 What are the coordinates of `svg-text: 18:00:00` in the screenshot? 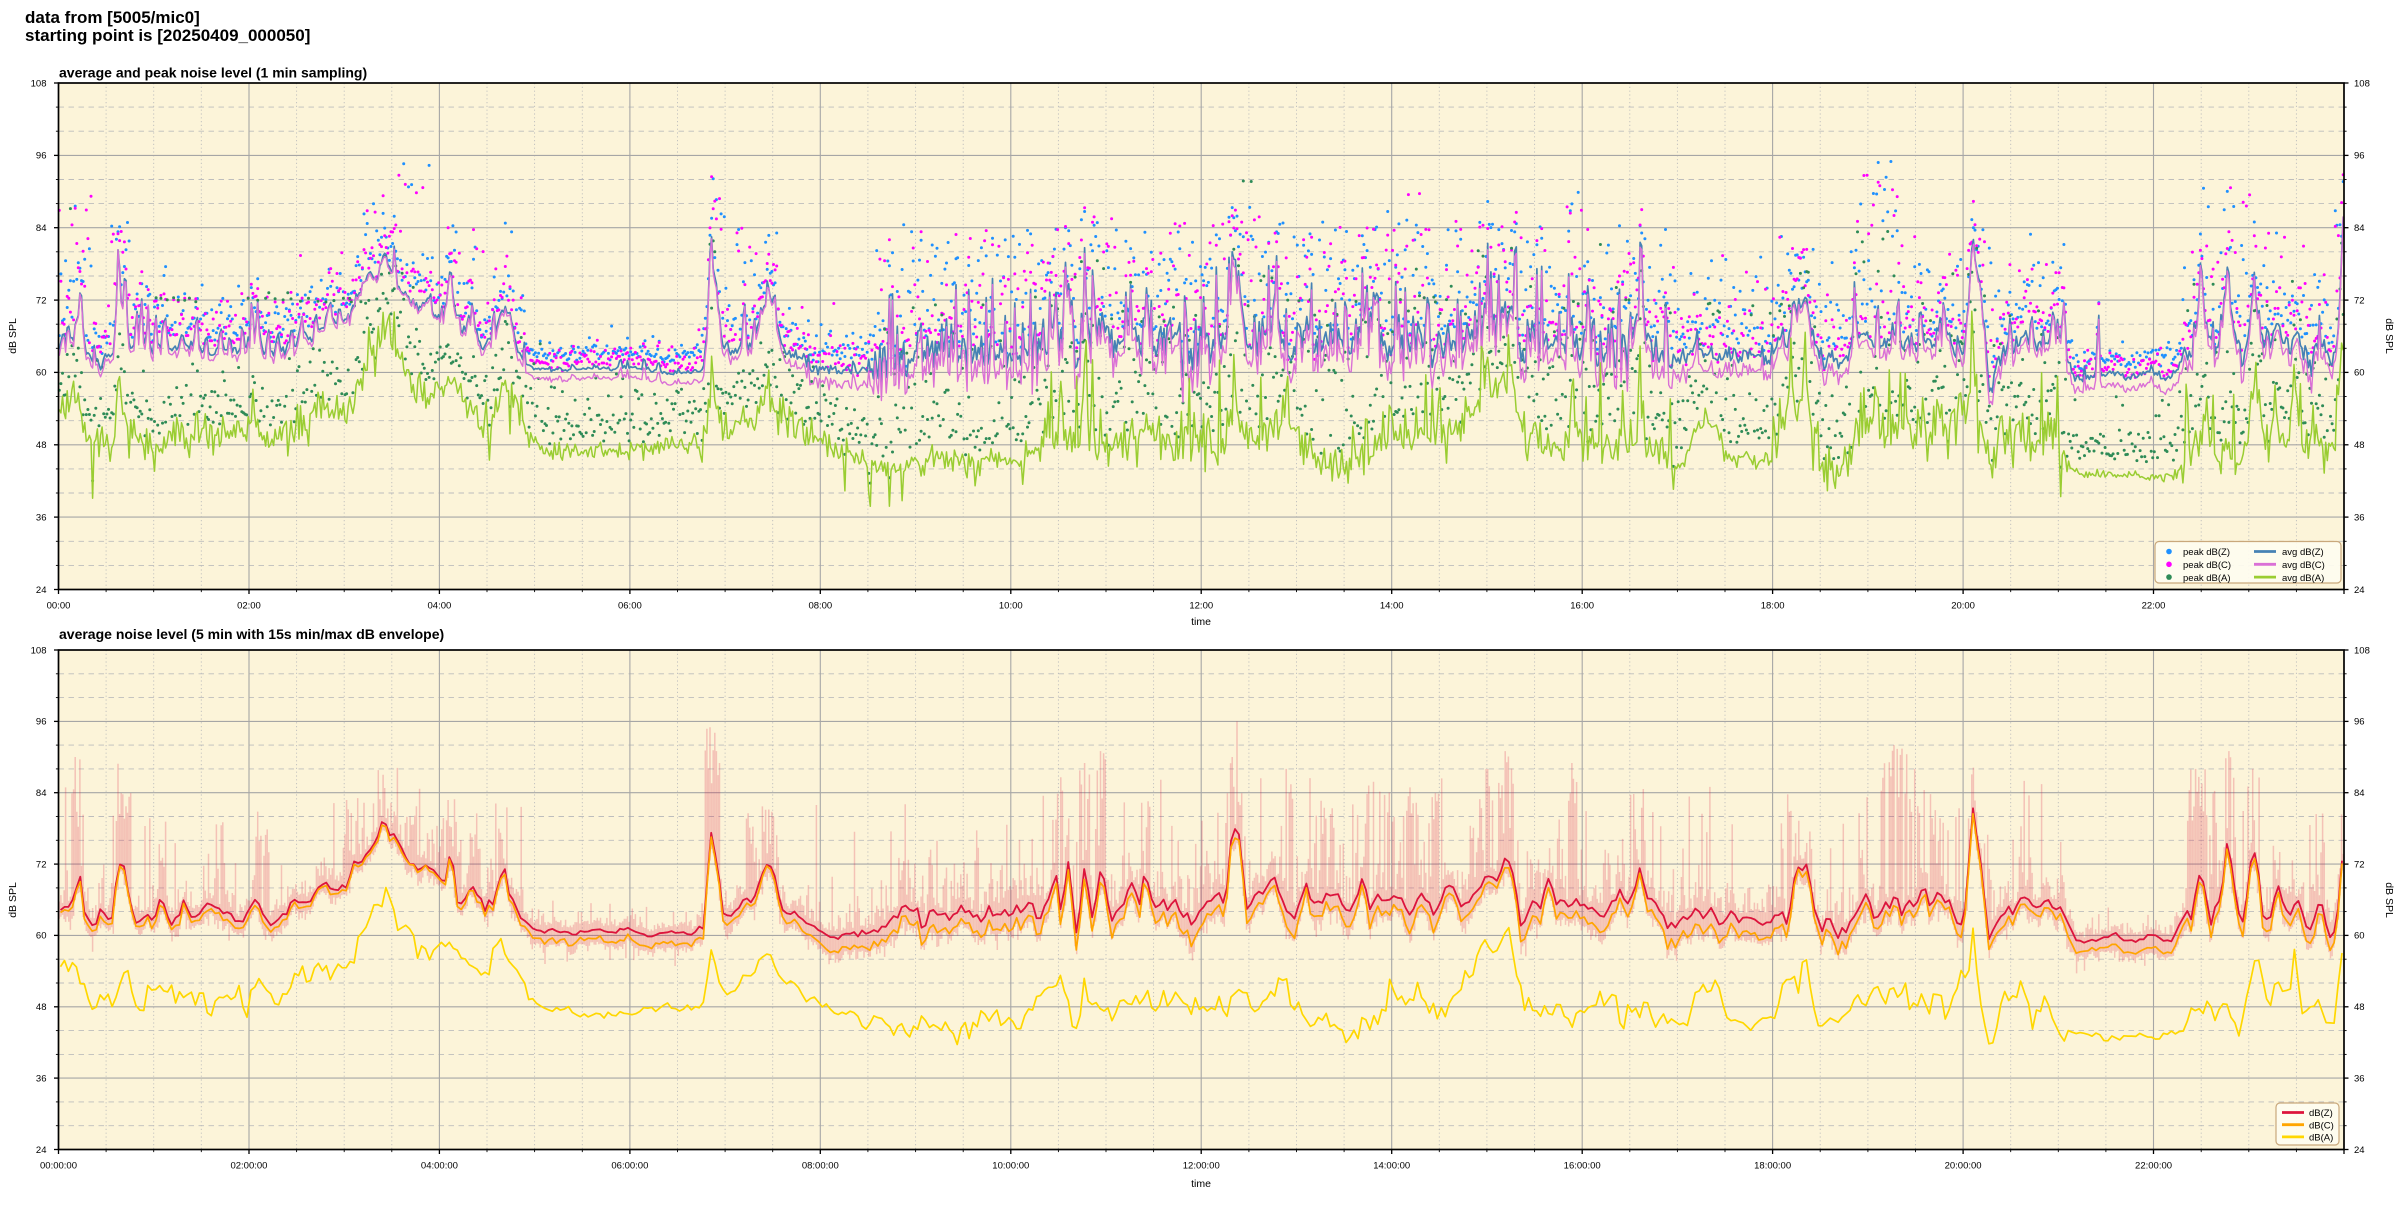 It's located at (1772, 1166).